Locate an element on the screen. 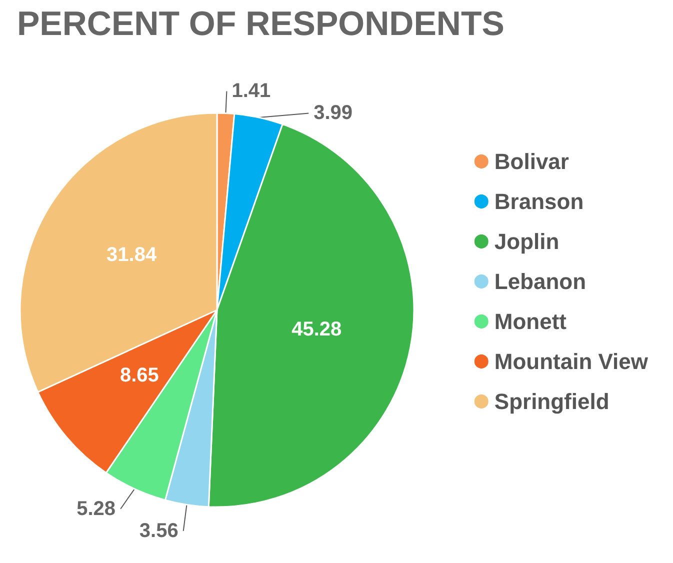 This screenshot has width=673, height=563. data-label: 1.41 is located at coordinates (251, 91).